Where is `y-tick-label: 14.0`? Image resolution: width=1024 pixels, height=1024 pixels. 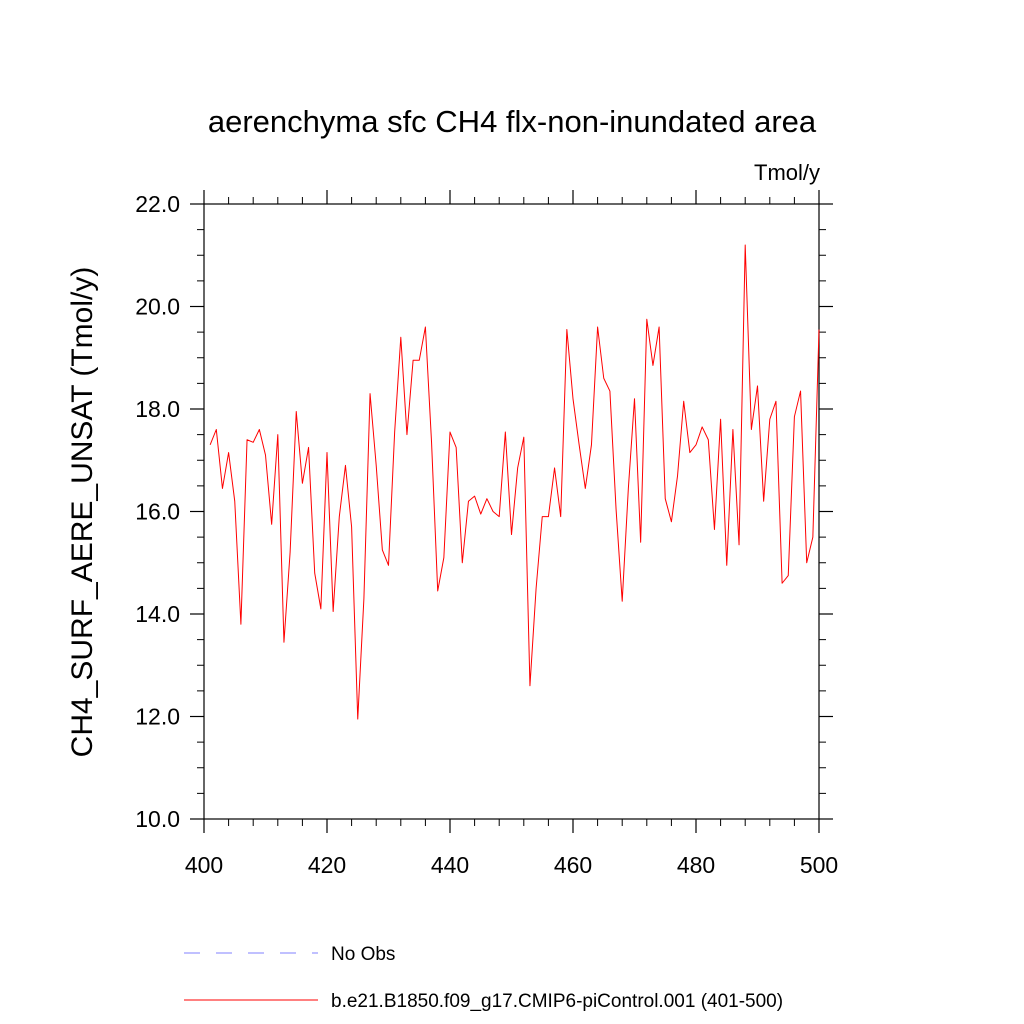 y-tick-label: 14.0 is located at coordinates (157, 614).